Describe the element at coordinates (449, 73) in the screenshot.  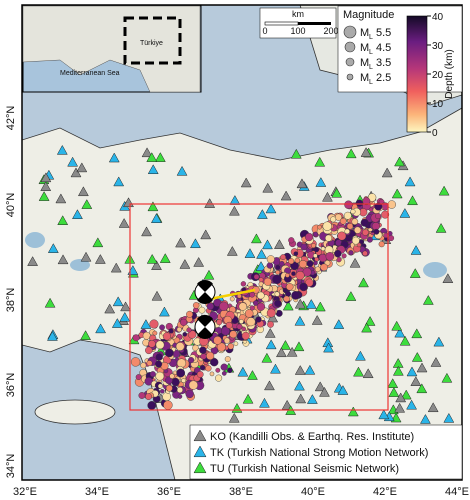
I see `colorbar-label: Depth (km)` at that location.